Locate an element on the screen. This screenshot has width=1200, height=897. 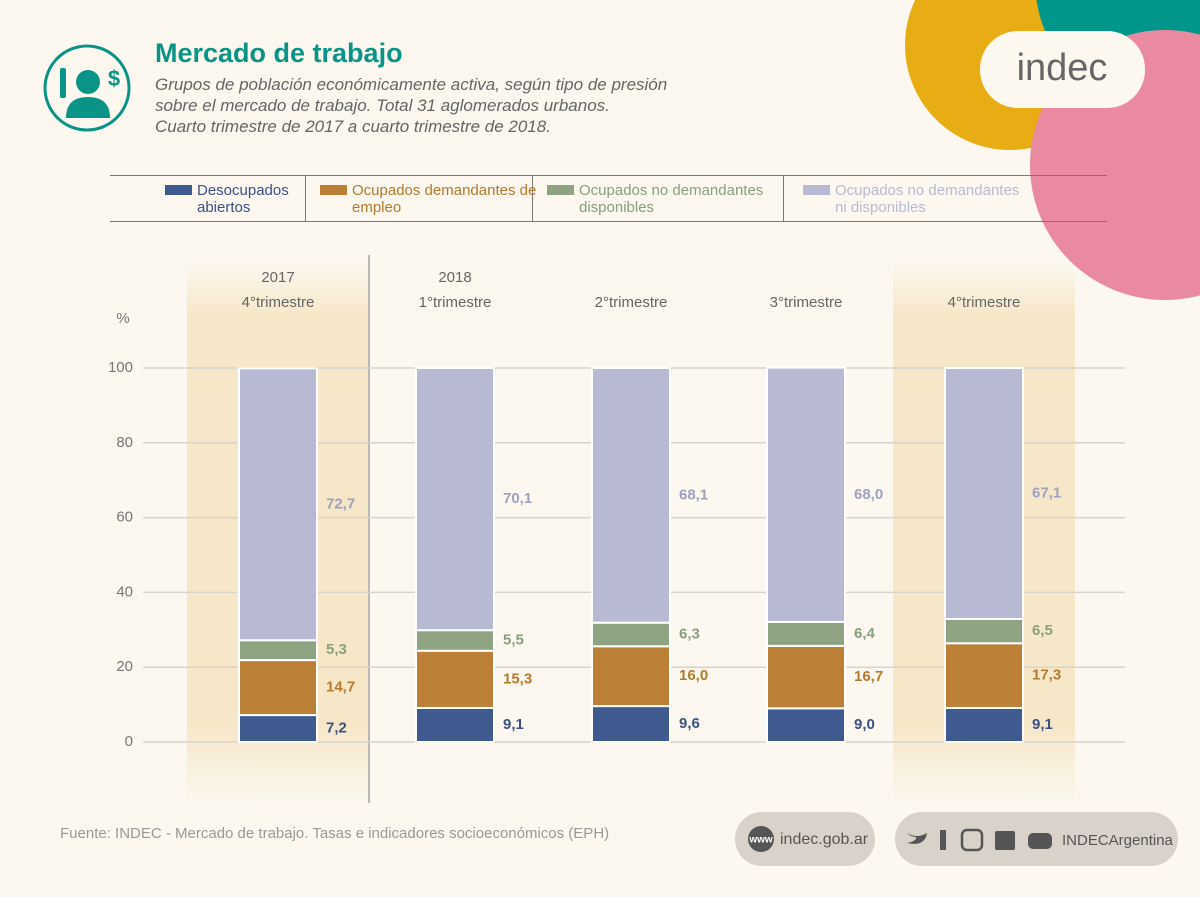
value-label: 6,4 is located at coordinates (865, 633).